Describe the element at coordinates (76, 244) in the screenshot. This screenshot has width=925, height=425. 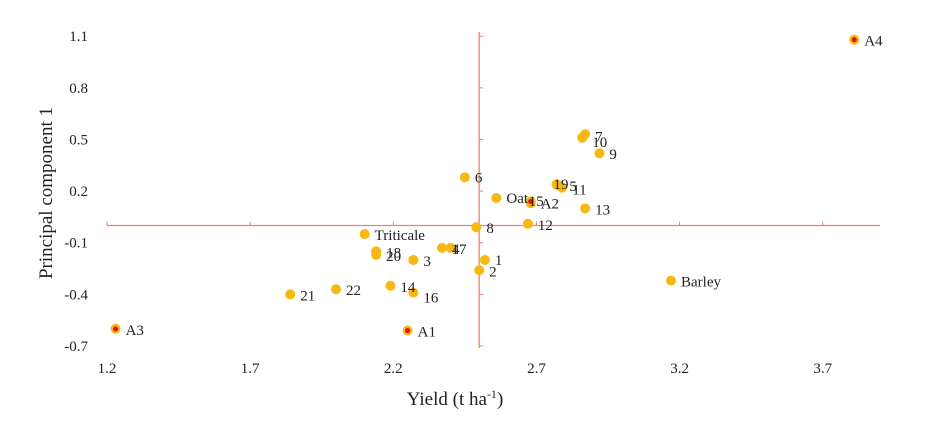
I see `y-tick-label: -0.1` at that location.